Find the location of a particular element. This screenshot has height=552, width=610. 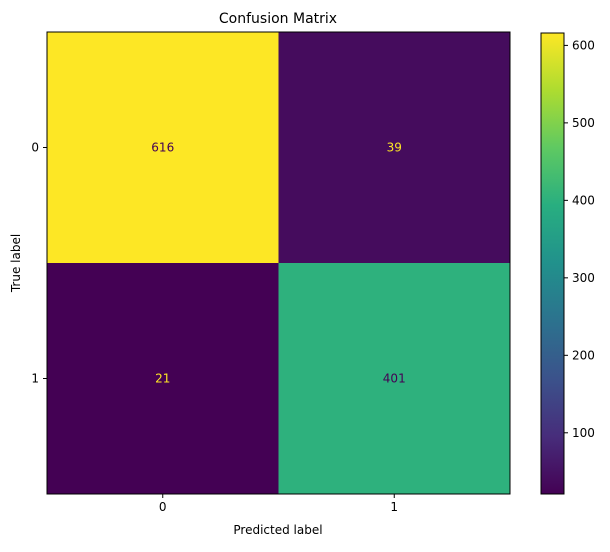

y-axis-label: True label is located at coordinates (16, 263).